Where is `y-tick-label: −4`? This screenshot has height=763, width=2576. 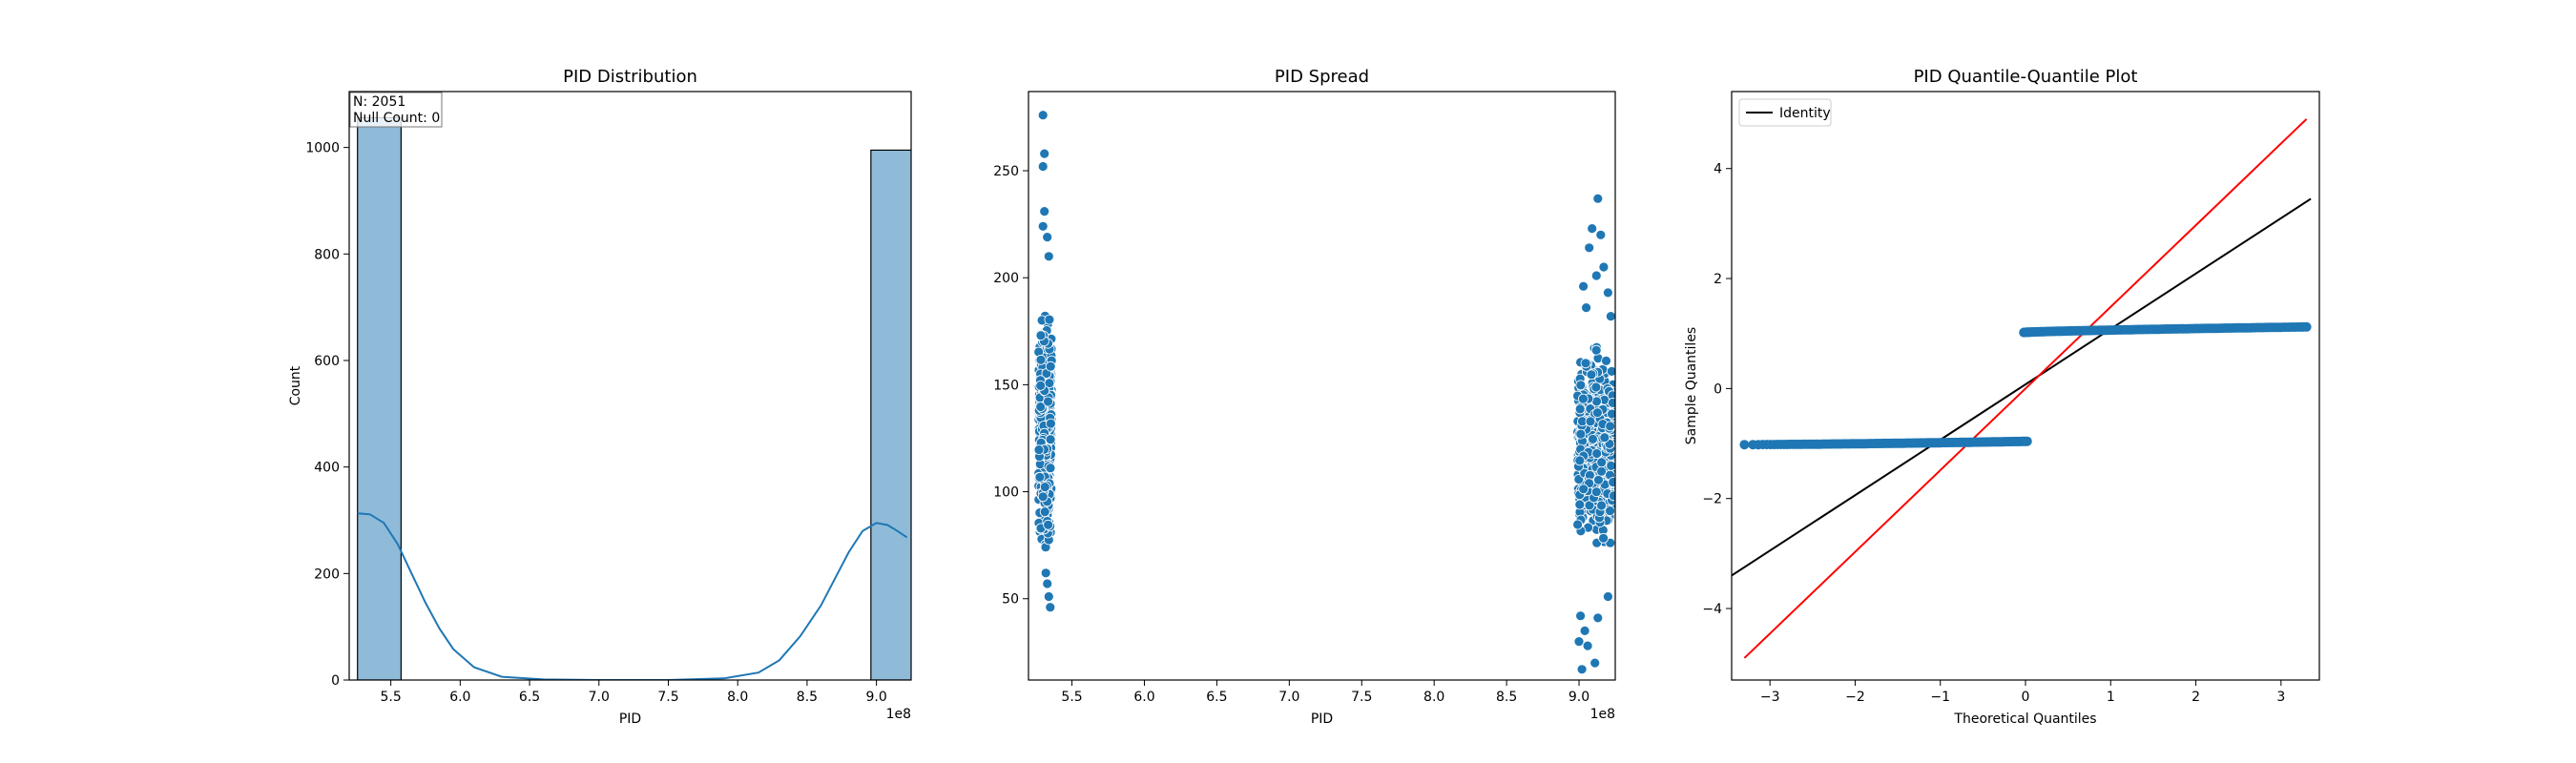 y-tick-label: −4 is located at coordinates (1712, 609).